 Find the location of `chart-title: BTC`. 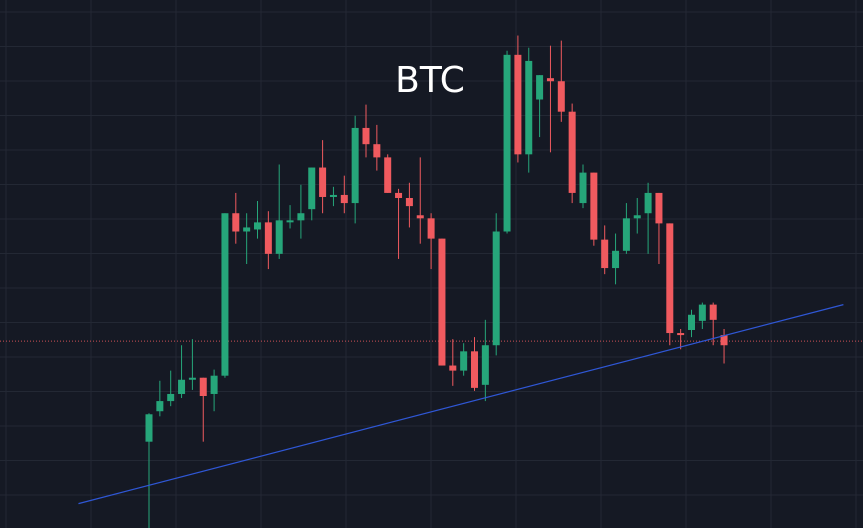

chart-title: BTC is located at coordinates (430, 80).